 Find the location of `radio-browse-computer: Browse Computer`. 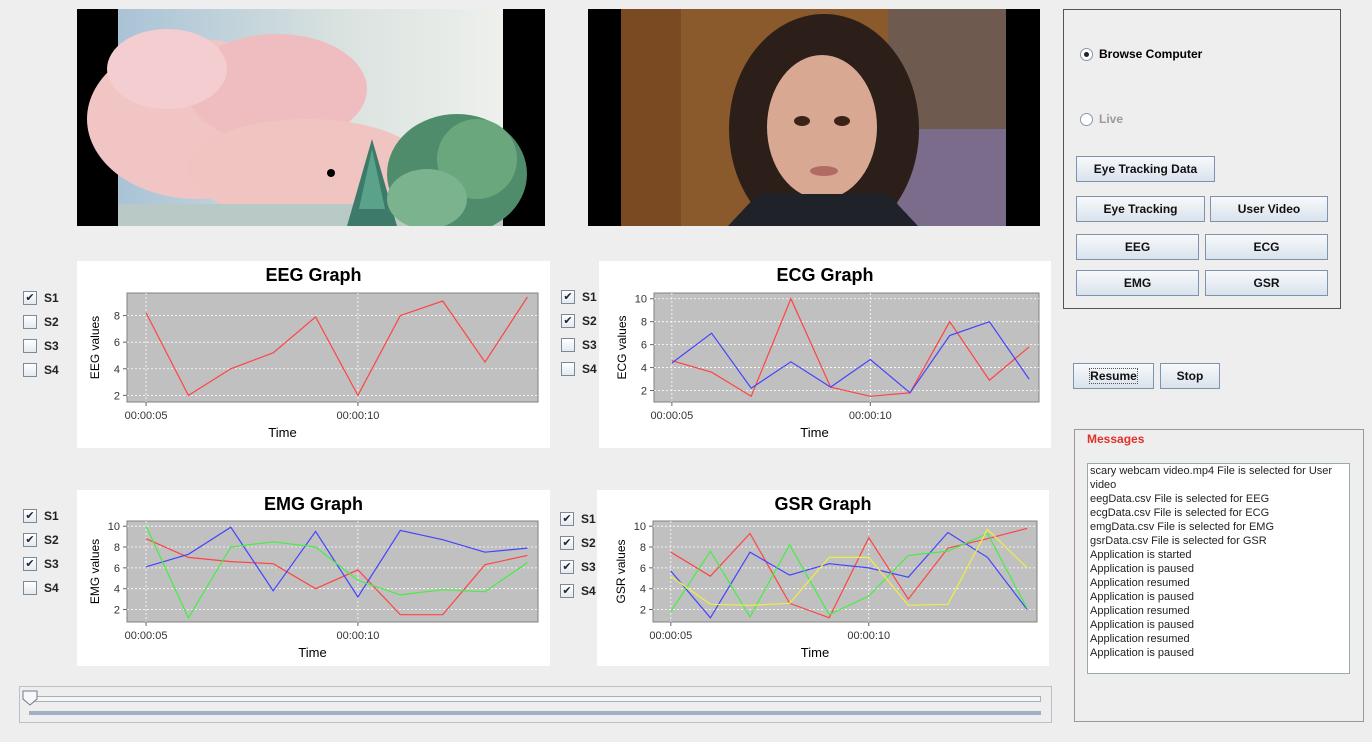

radio-browse-computer: Browse Computer is located at coordinates (1141, 54).